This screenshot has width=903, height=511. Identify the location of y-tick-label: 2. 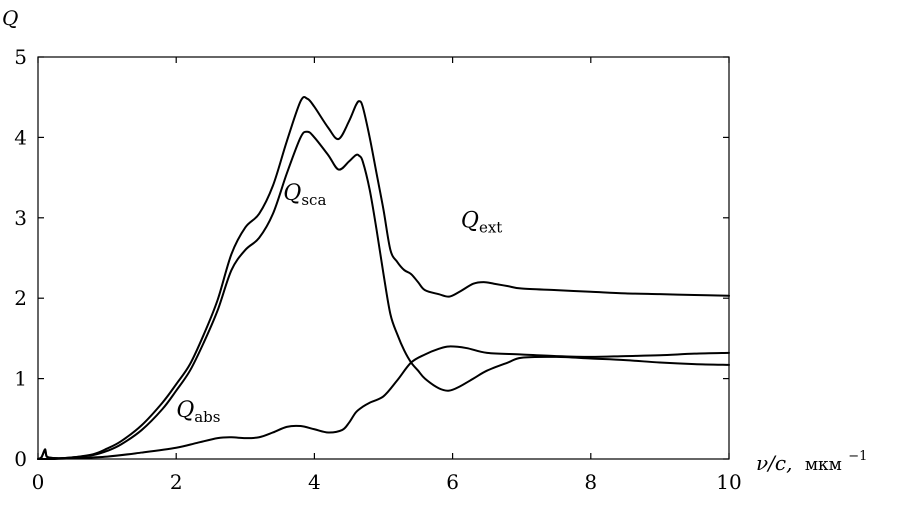
(20, 298).